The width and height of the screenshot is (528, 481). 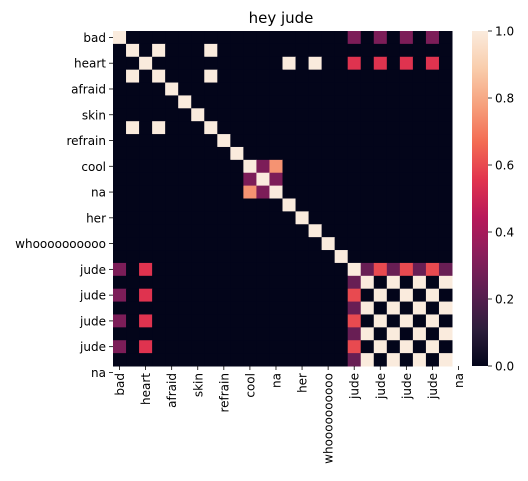 What do you see at coordinates (88, 89) in the screenshot?
I see `y-tick-label: afraid` at bounding box center [88, 89].